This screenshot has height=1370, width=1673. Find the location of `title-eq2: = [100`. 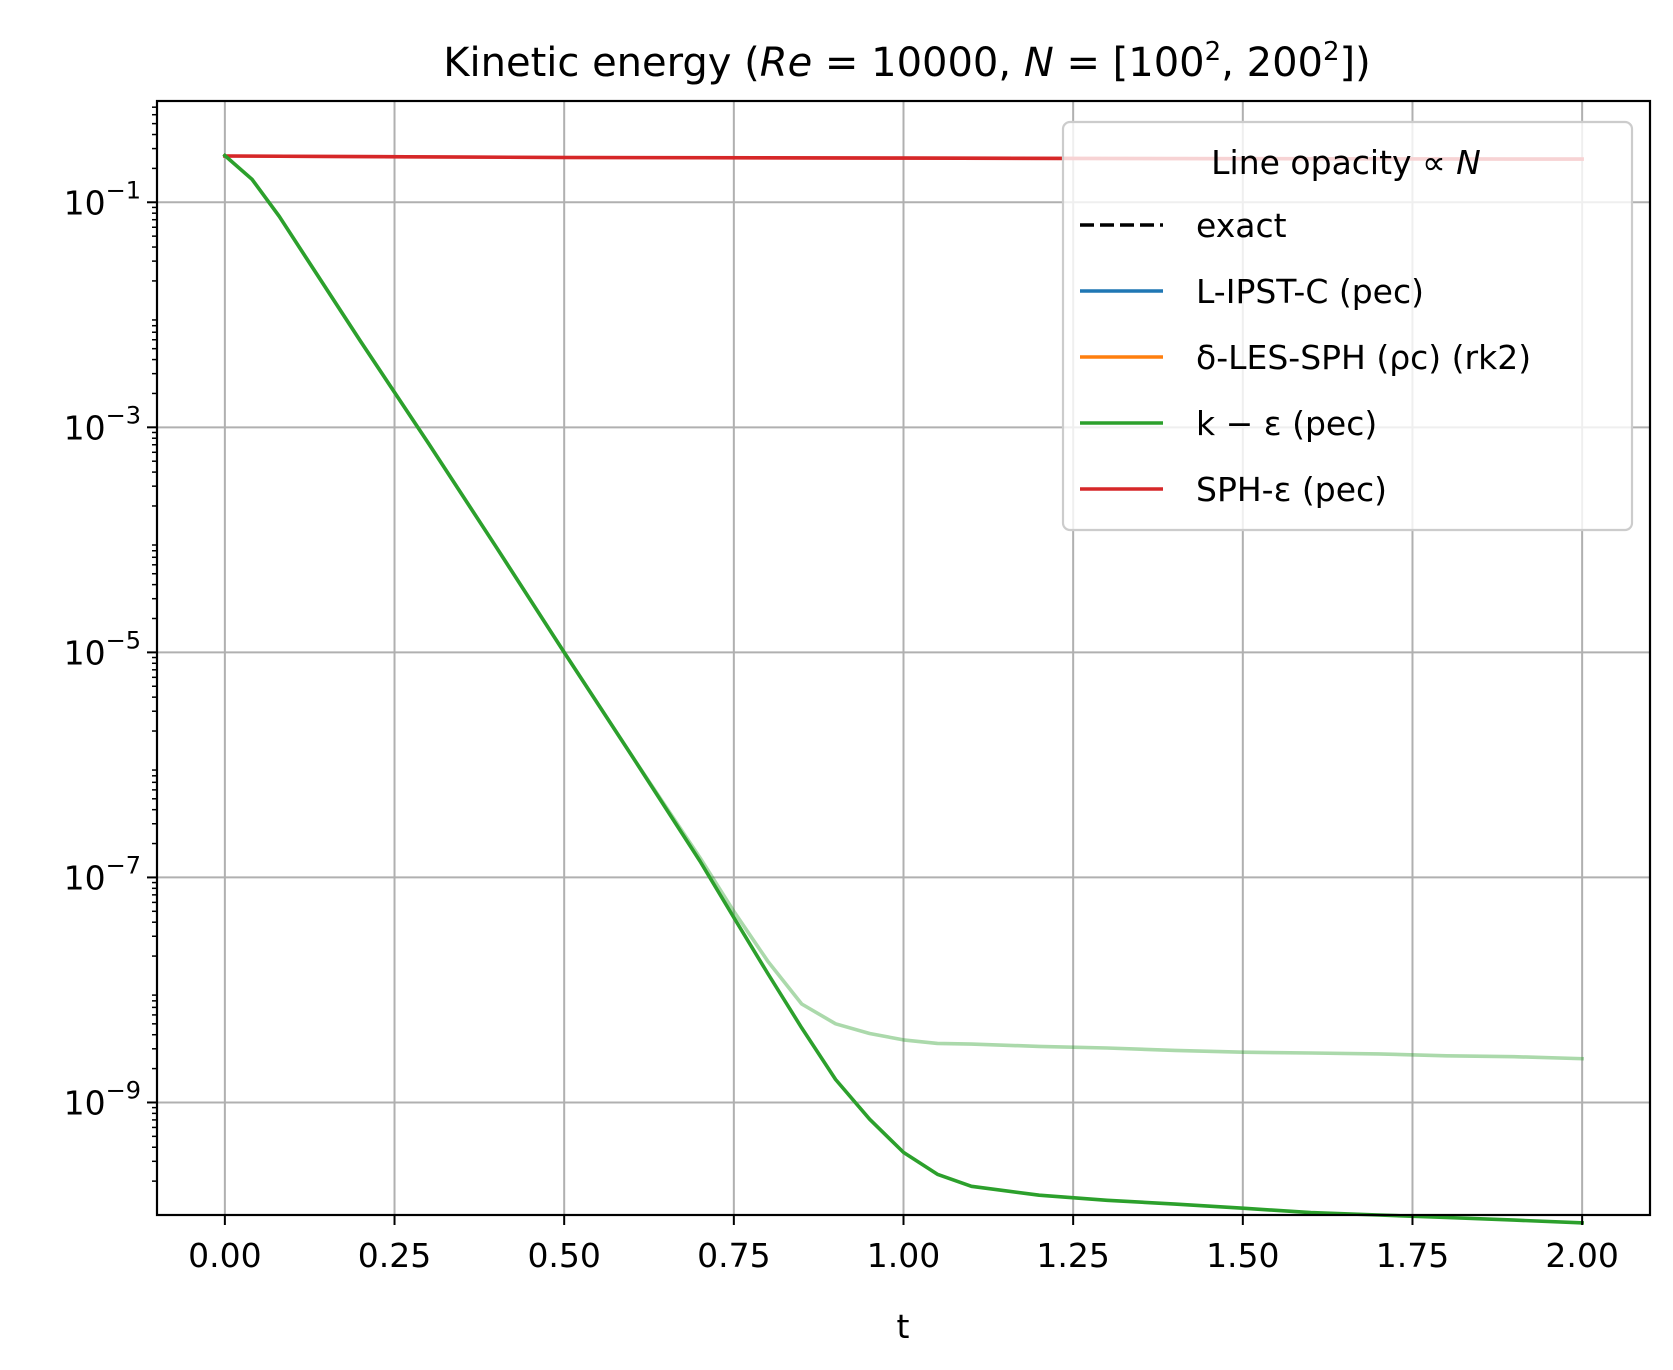

title-eq2: = [100 is located at coordinates (1129, 63).